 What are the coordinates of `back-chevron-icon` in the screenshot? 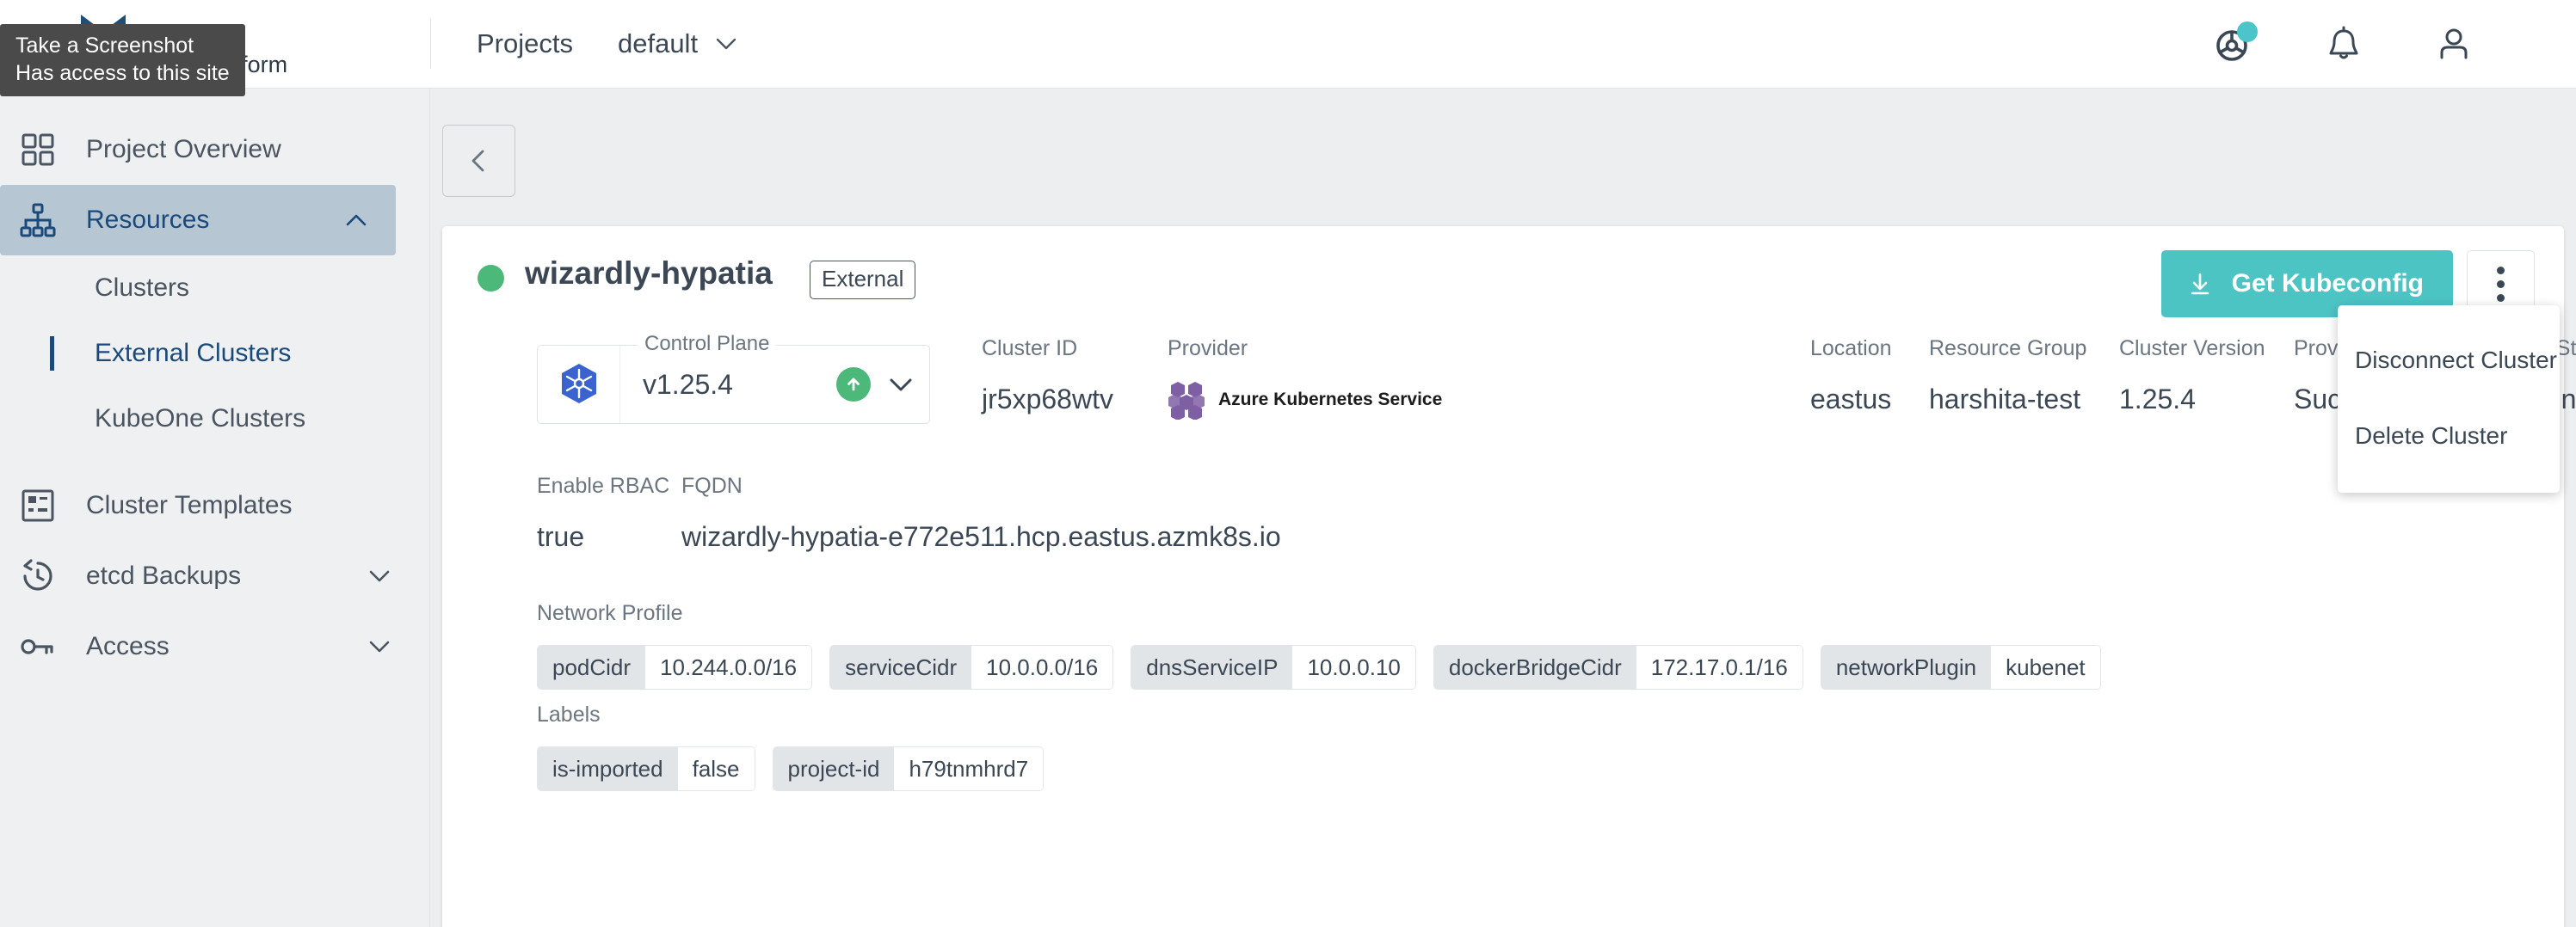 It's located at (477, 161).